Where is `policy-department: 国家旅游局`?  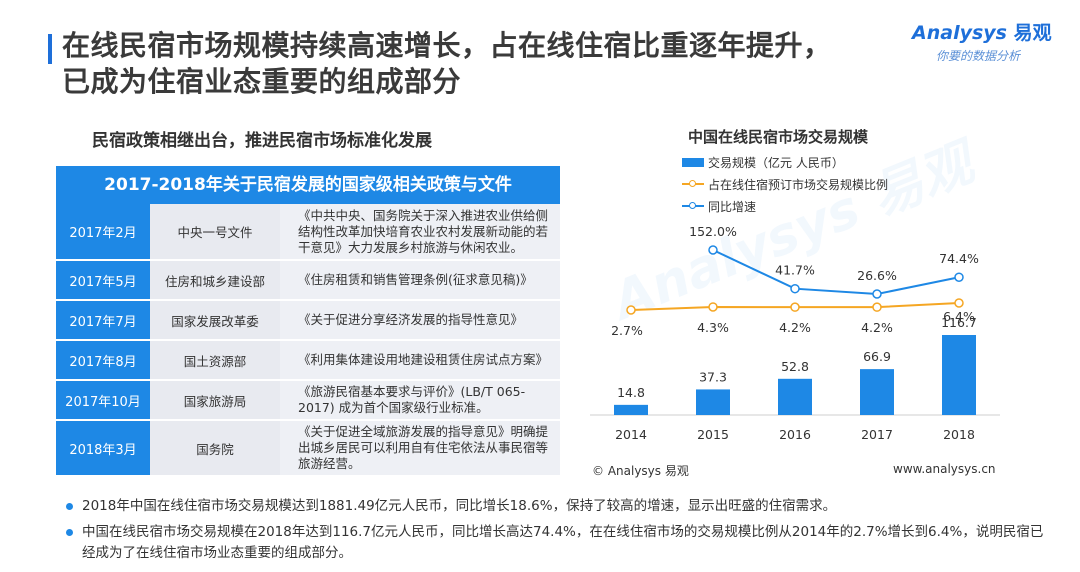
policy-department: 国家旅游局 is located at coordinates (215, 400).